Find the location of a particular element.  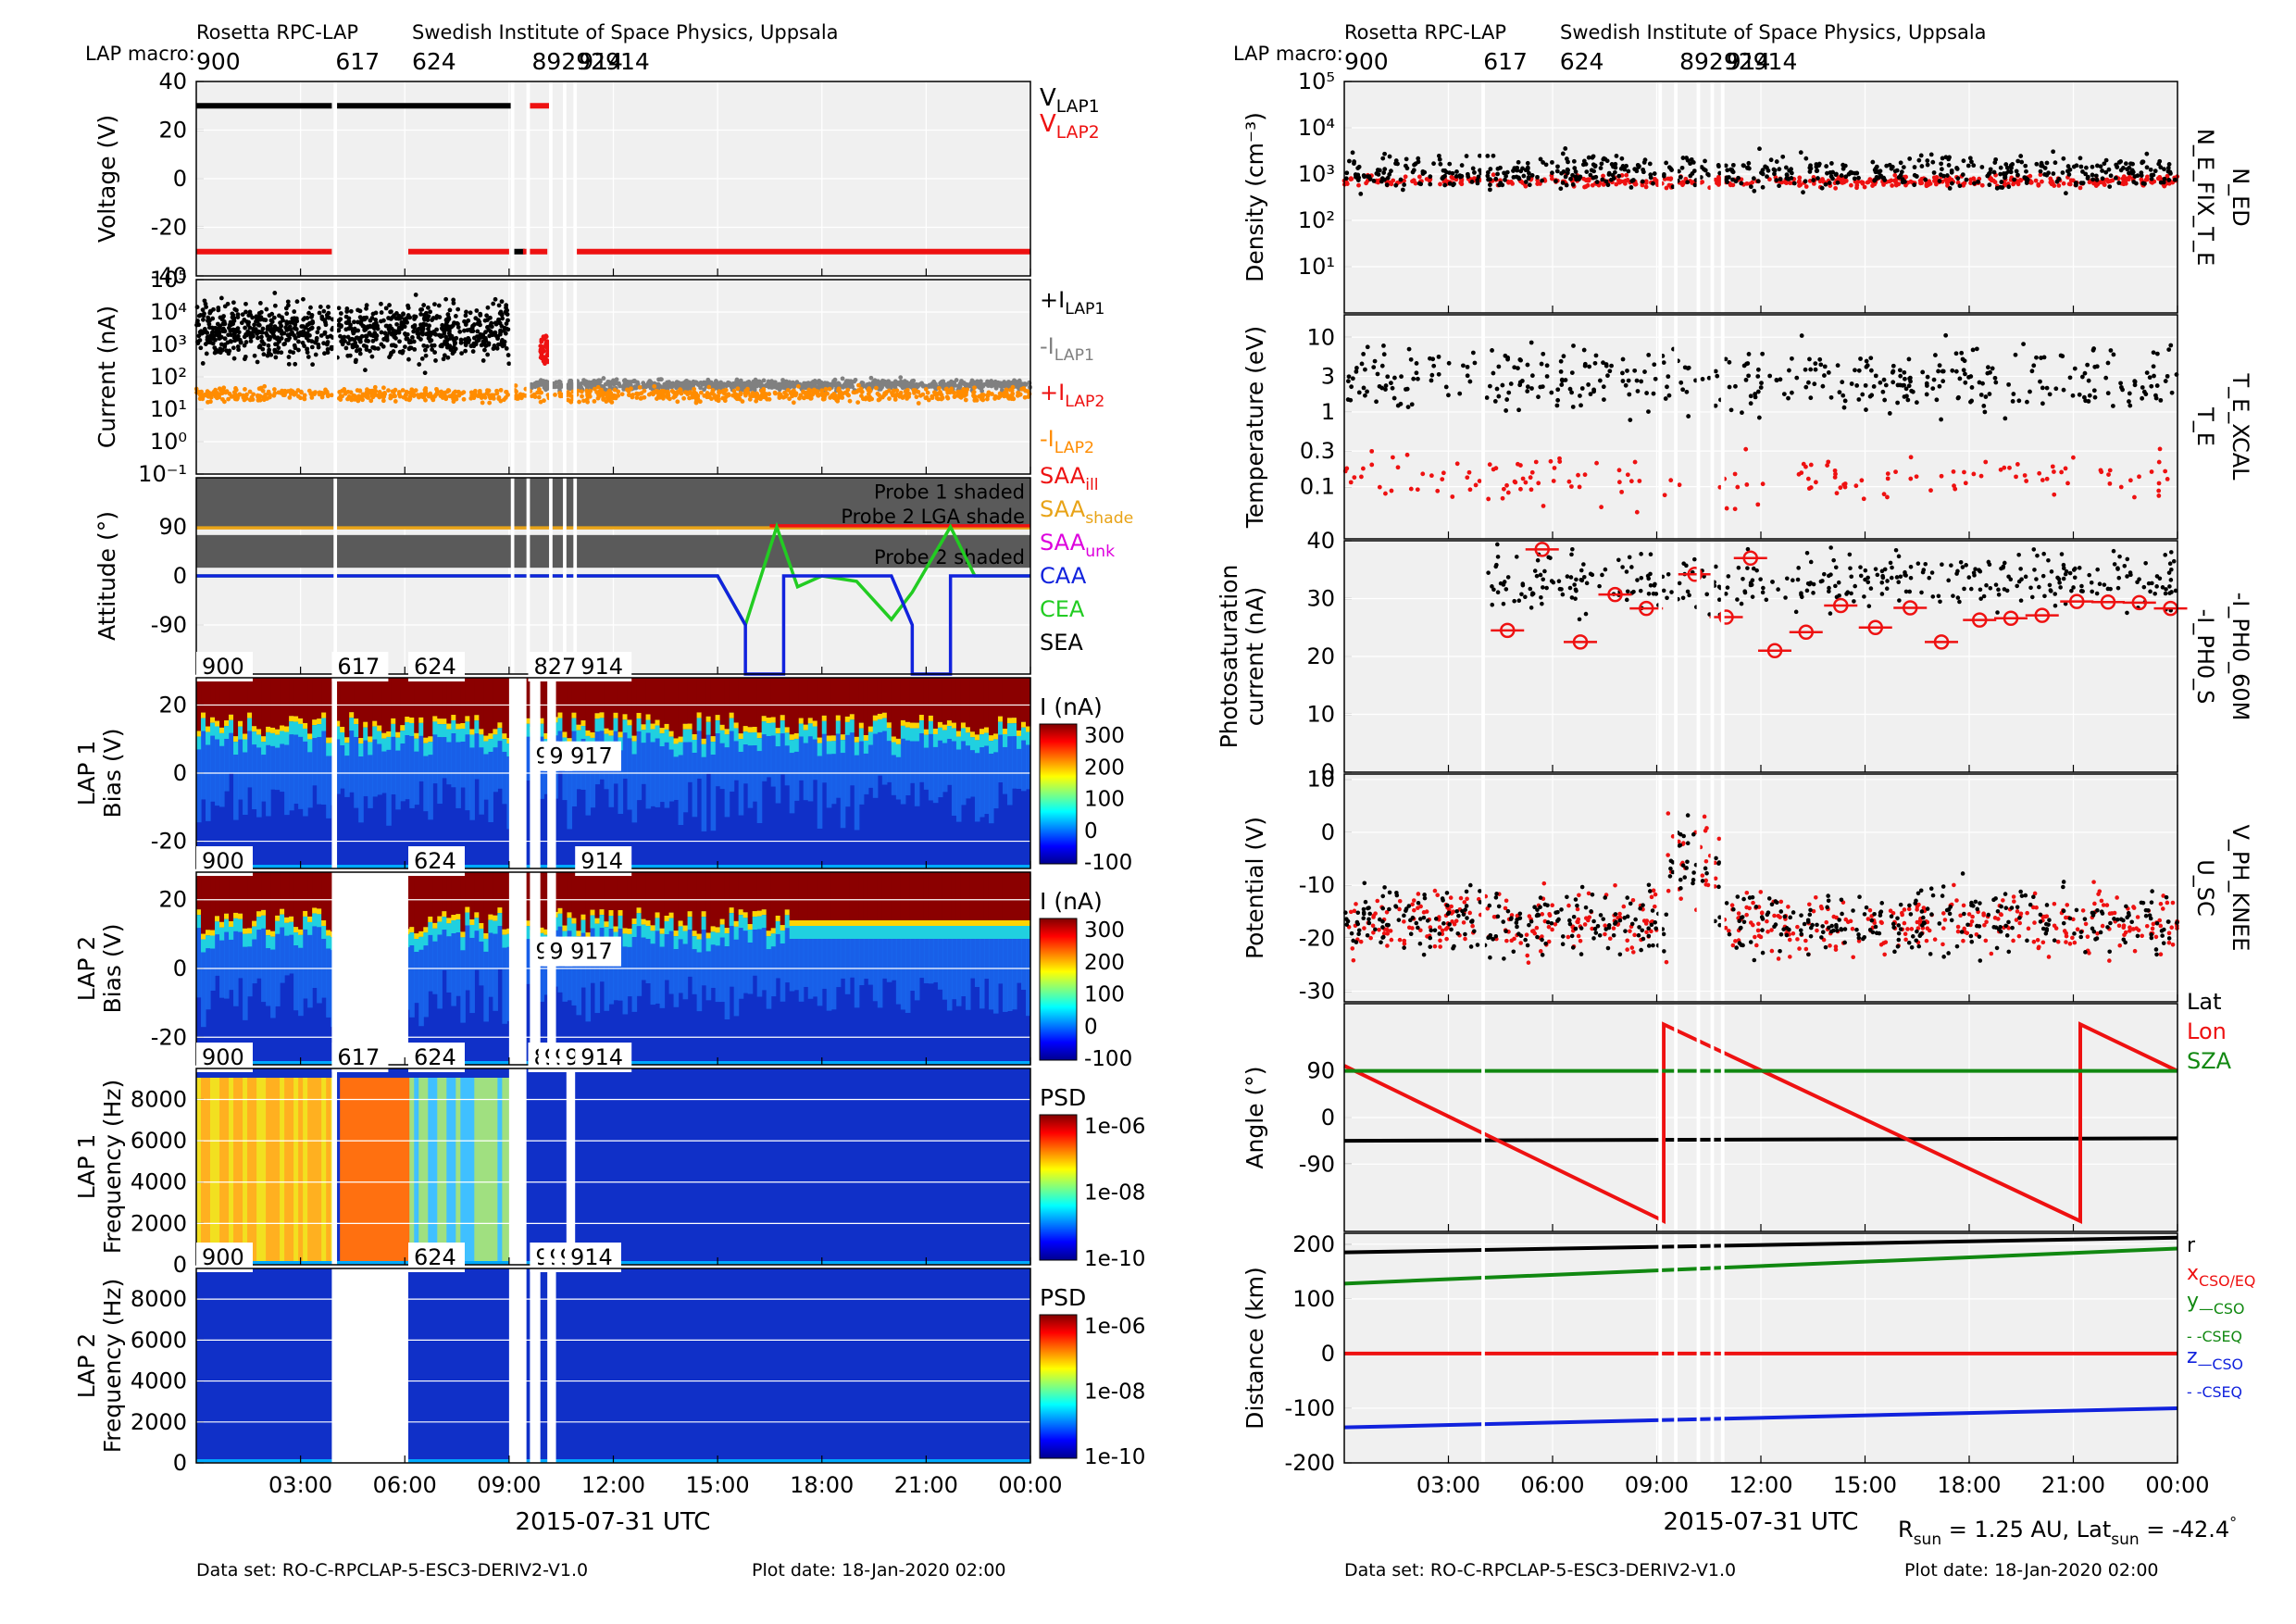

current-legend-sub-2: LAP2 is located at coordinates (1084, 402).